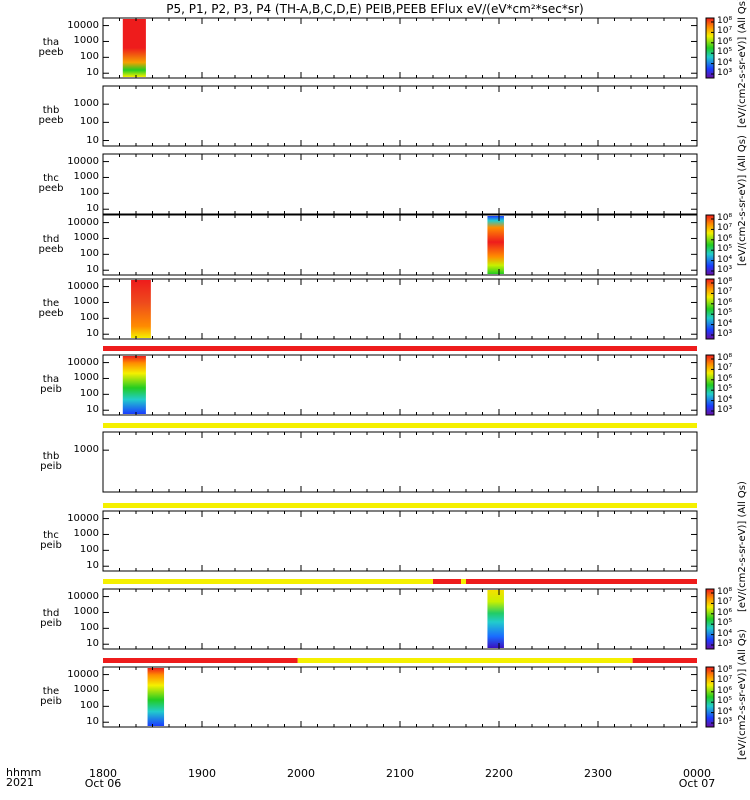  I want to click on panel-label: the peib, so click(51, 696).